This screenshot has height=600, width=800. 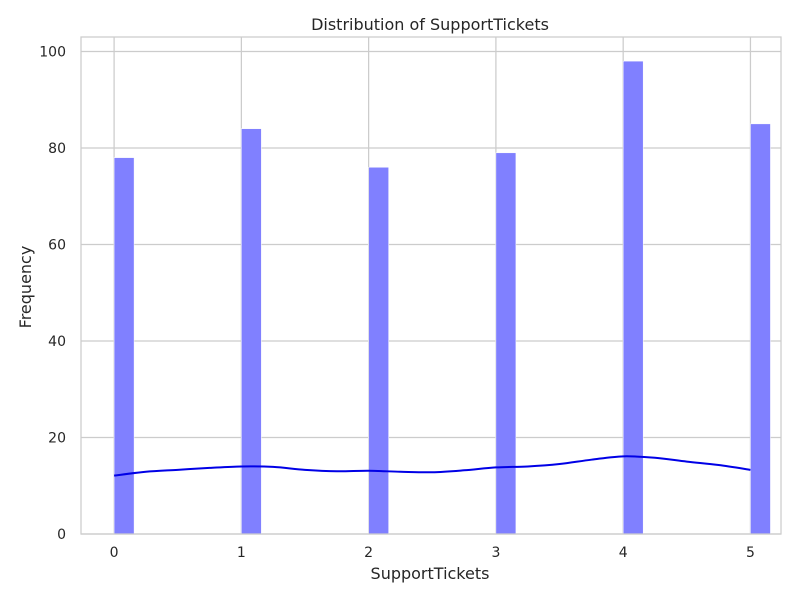 What do you see at coordinates (430, 573) in the screenshot?
I see `x-axis-label: SupportTickets` at bounding box center [430, 573].